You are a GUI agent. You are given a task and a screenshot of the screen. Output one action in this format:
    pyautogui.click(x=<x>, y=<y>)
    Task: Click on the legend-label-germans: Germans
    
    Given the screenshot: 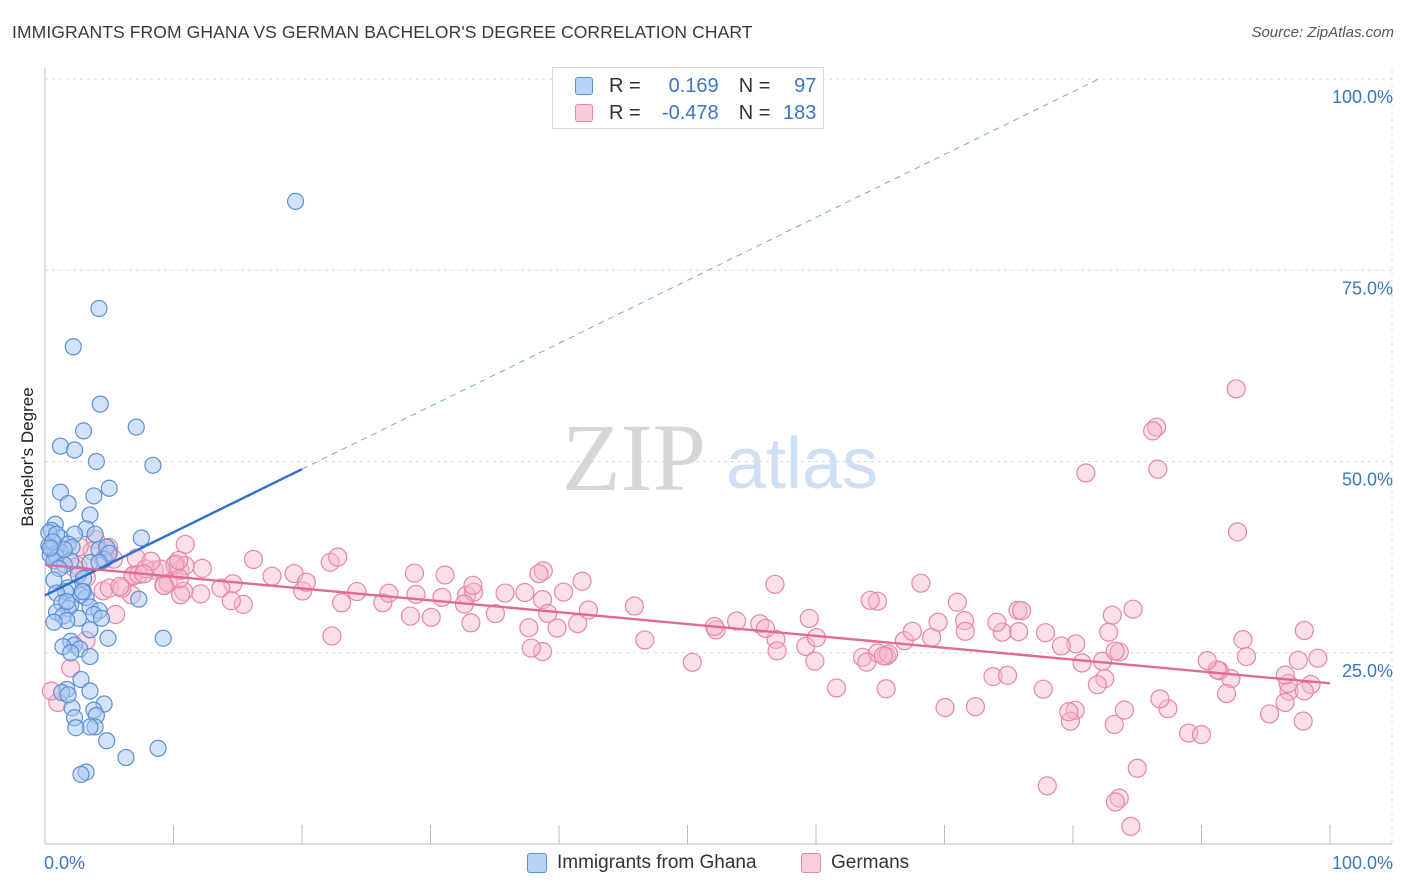 What is the action you would take?
    pyautogui.click(x=870, y=862)
    